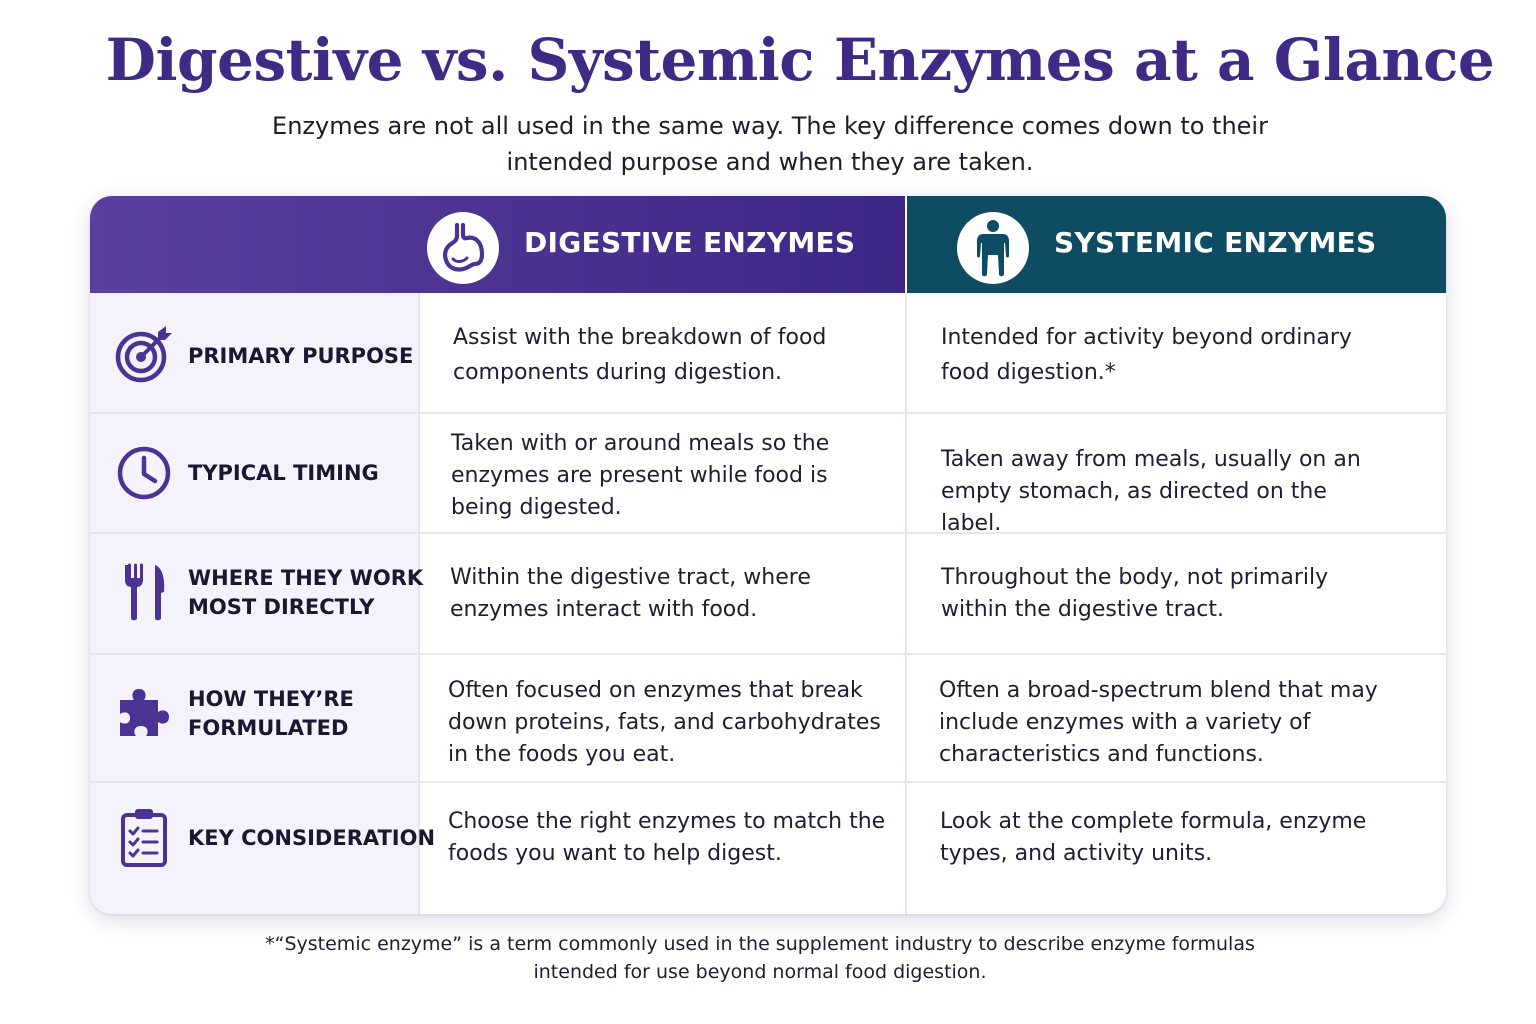 This screenshot has width=1536, height=1024. I want to click on target-icon, so click(144, 354).